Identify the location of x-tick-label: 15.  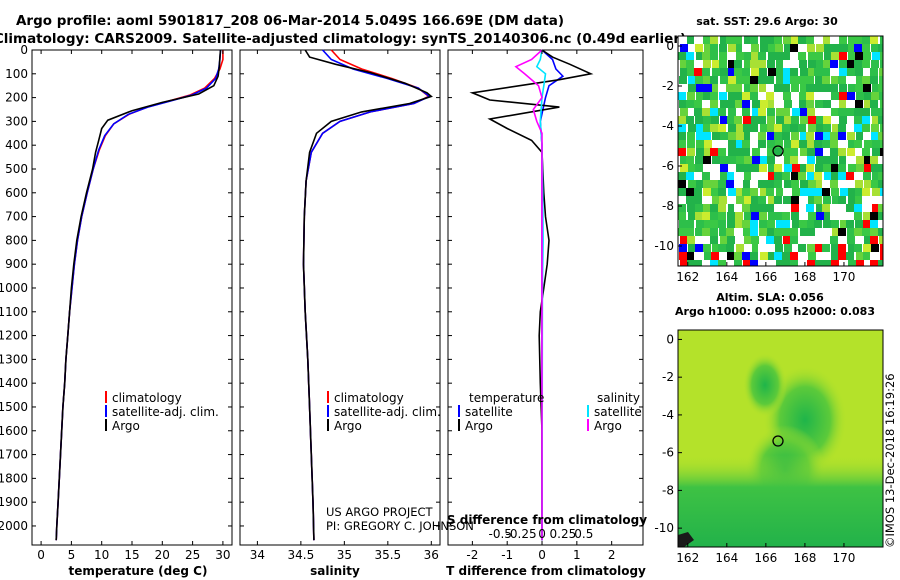
(131, 555).